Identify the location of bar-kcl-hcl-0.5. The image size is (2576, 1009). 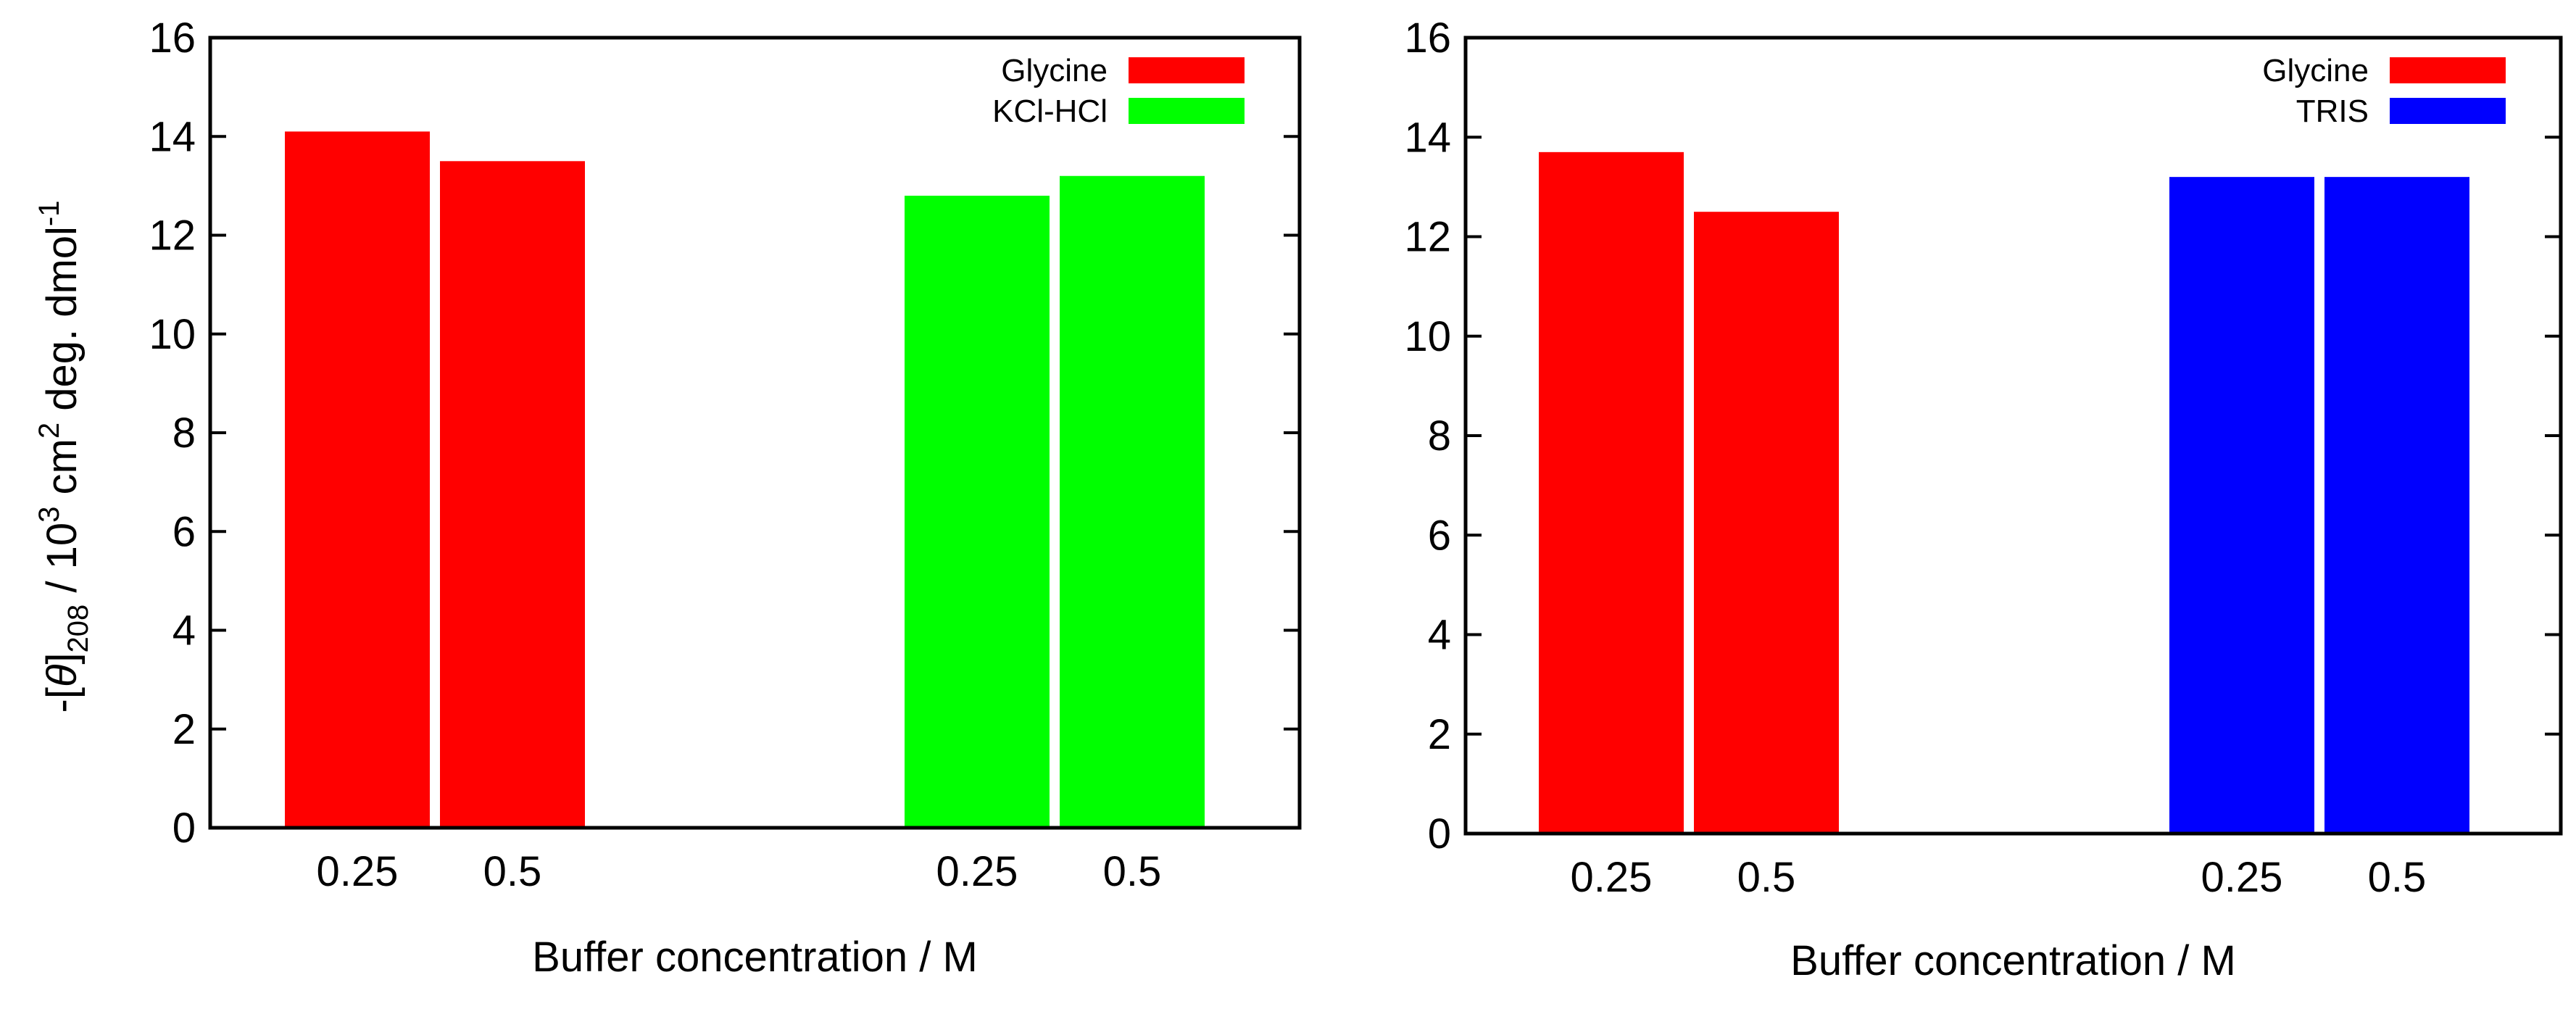
(1132, 501).